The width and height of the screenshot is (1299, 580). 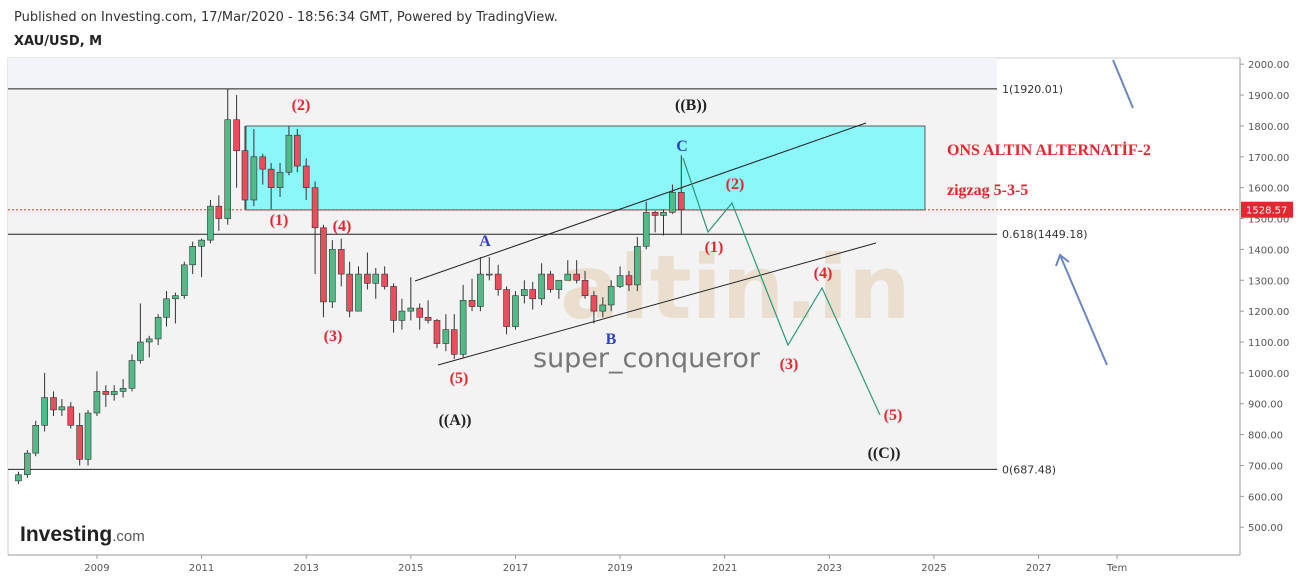 I want to click on y-tick-label: 1600.00, so click(x=1268, y=189).